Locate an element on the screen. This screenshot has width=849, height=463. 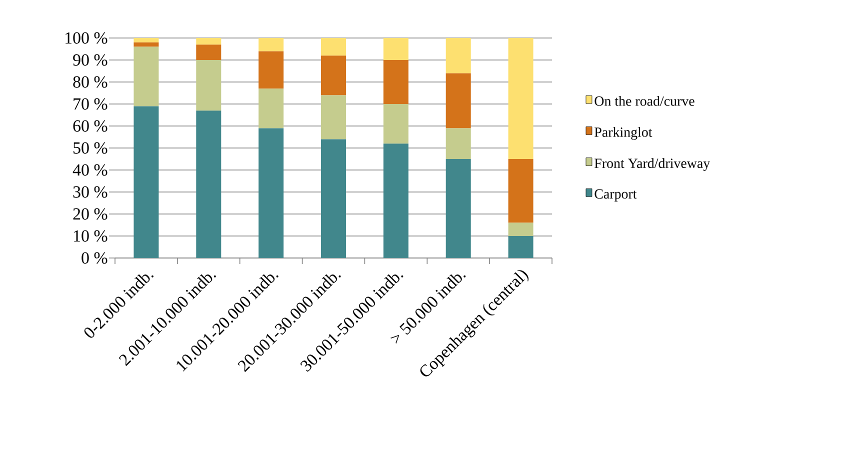
y-tick-label: 70 % is located at coordinates (91, 104).